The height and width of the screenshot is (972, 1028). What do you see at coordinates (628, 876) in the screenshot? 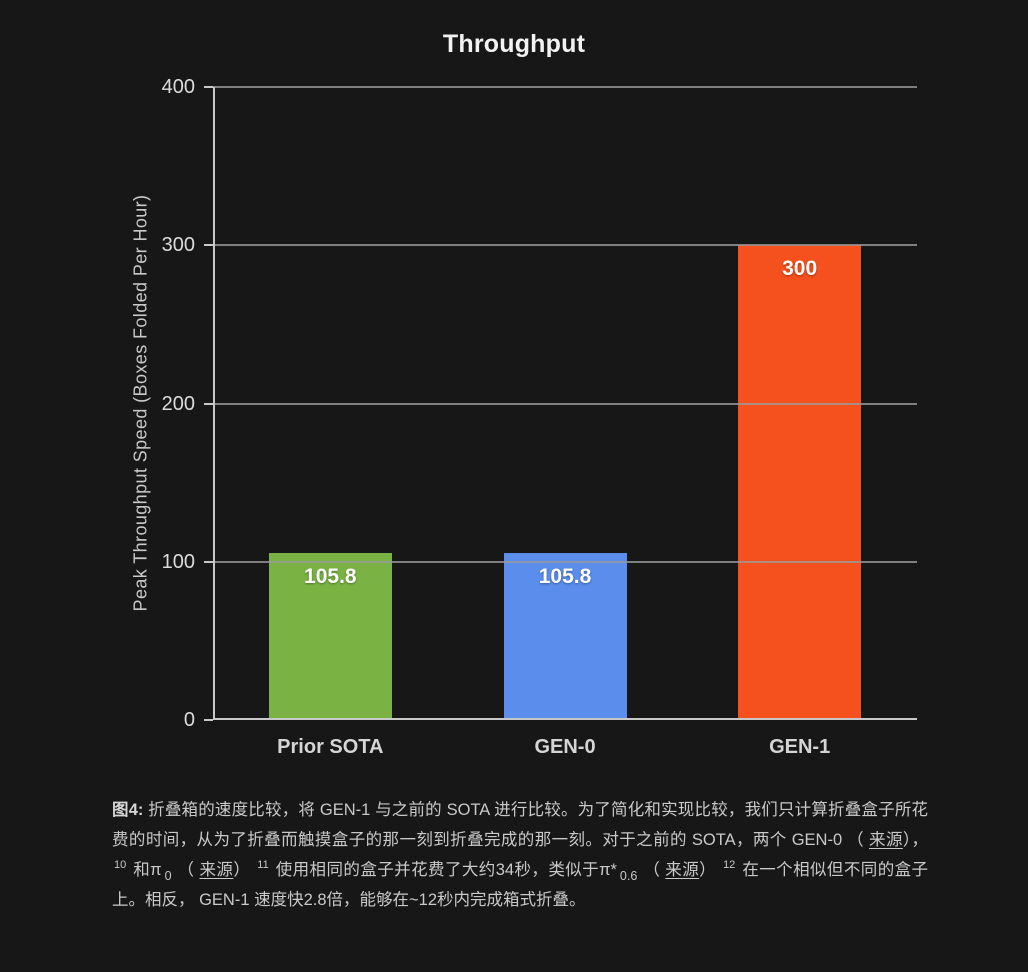
I see `subscript-text: 0.6` at bounding box center [628, 876].